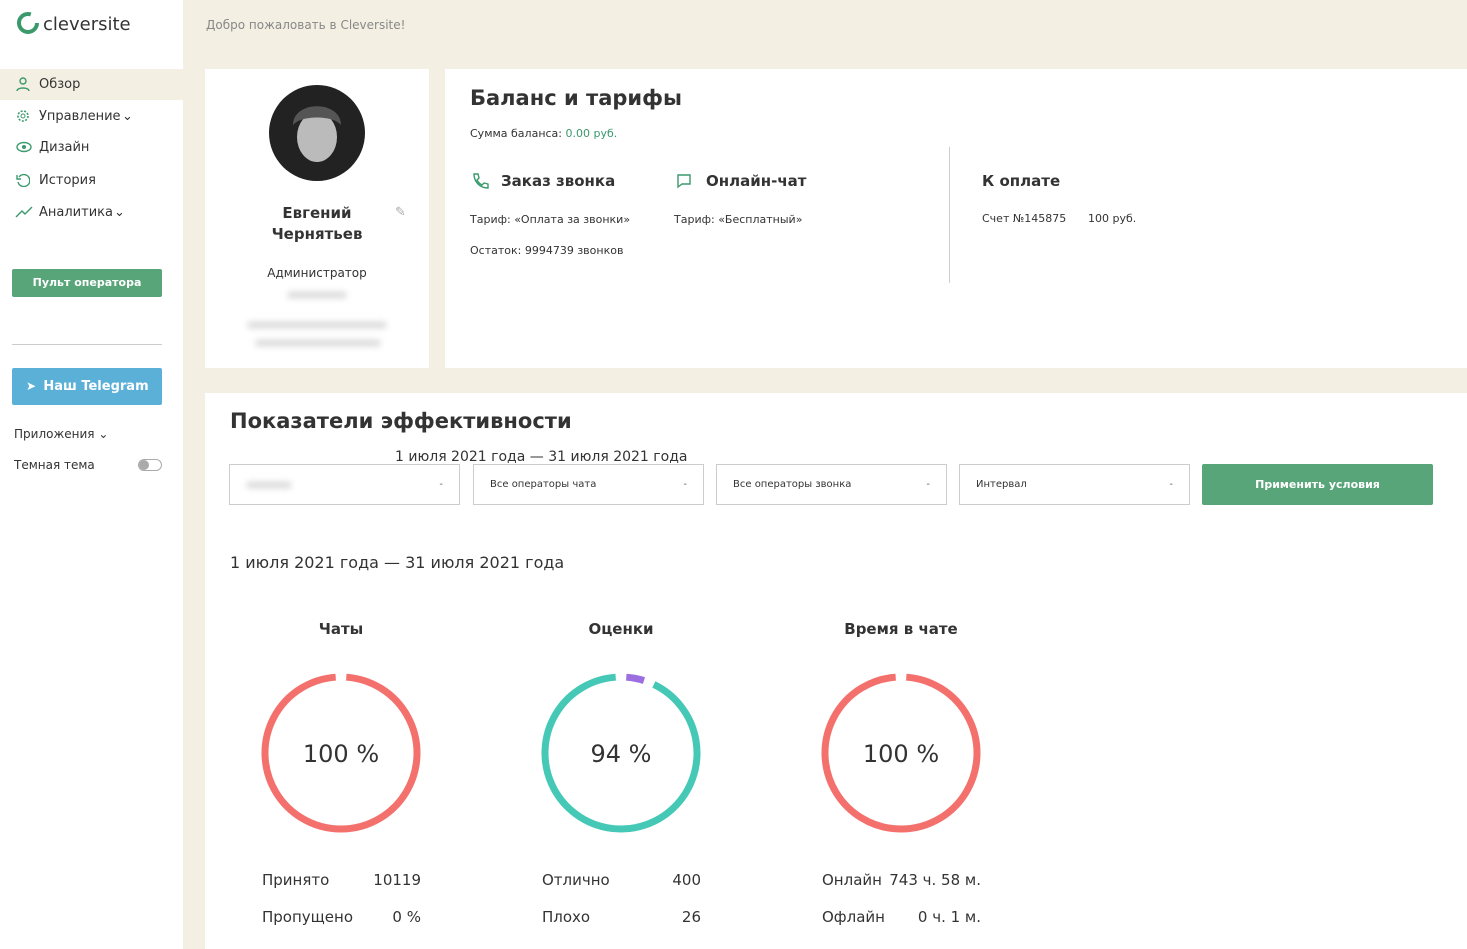 Image resolution: width=1467 pixels, height=949 pixels. Describe the element at coordinates (481, 181) in the screenshot. I see `phone-icon` at that location.